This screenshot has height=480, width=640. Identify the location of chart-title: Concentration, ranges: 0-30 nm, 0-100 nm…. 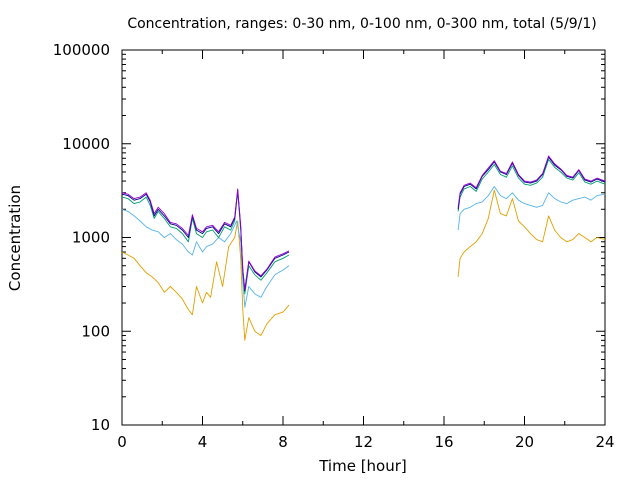
(361, 24).